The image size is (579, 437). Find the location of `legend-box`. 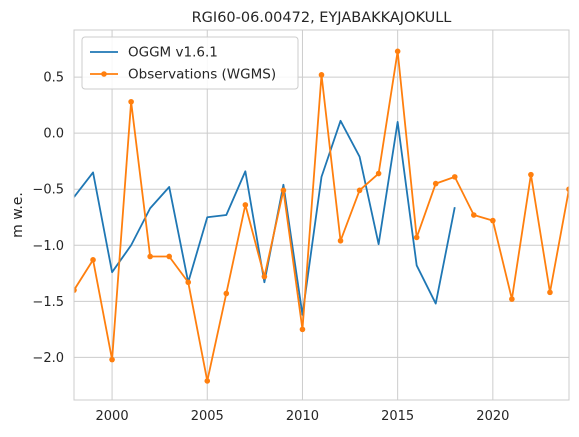

legend-box is located at coordinates (190, 63).